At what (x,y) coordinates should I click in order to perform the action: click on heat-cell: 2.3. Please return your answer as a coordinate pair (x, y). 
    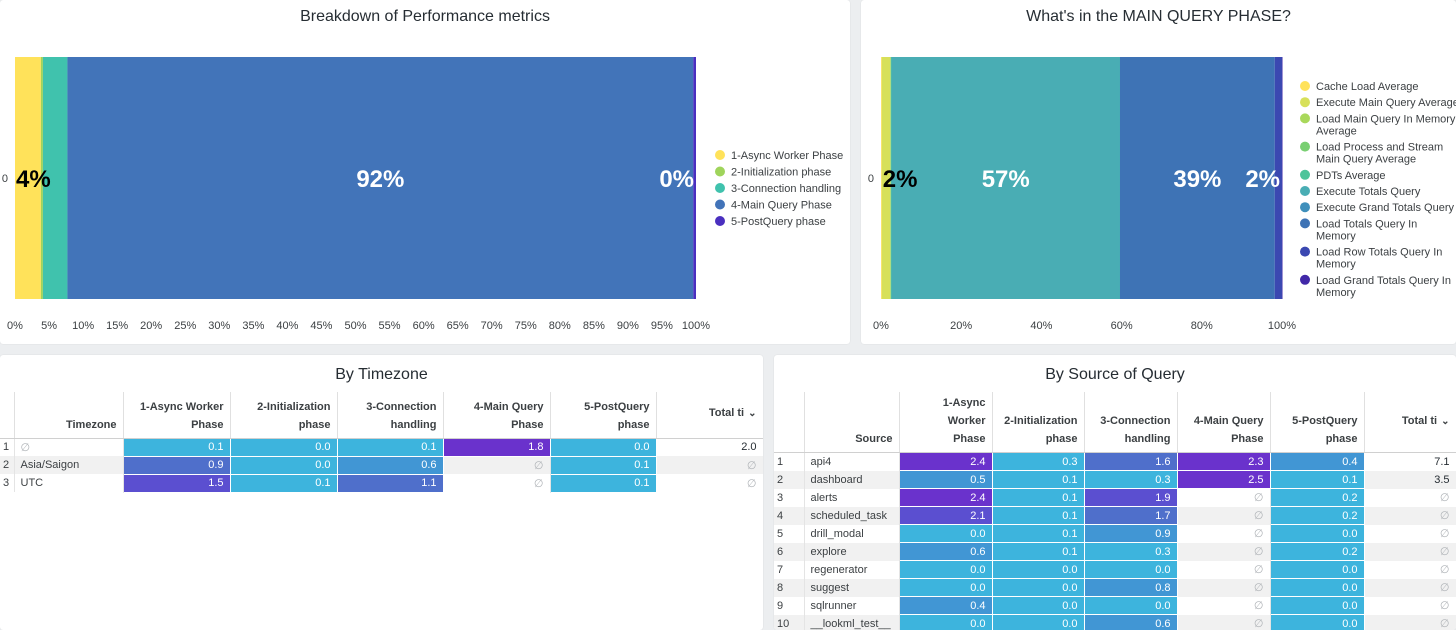
    Looking at the image, I should click on (1224, 461).